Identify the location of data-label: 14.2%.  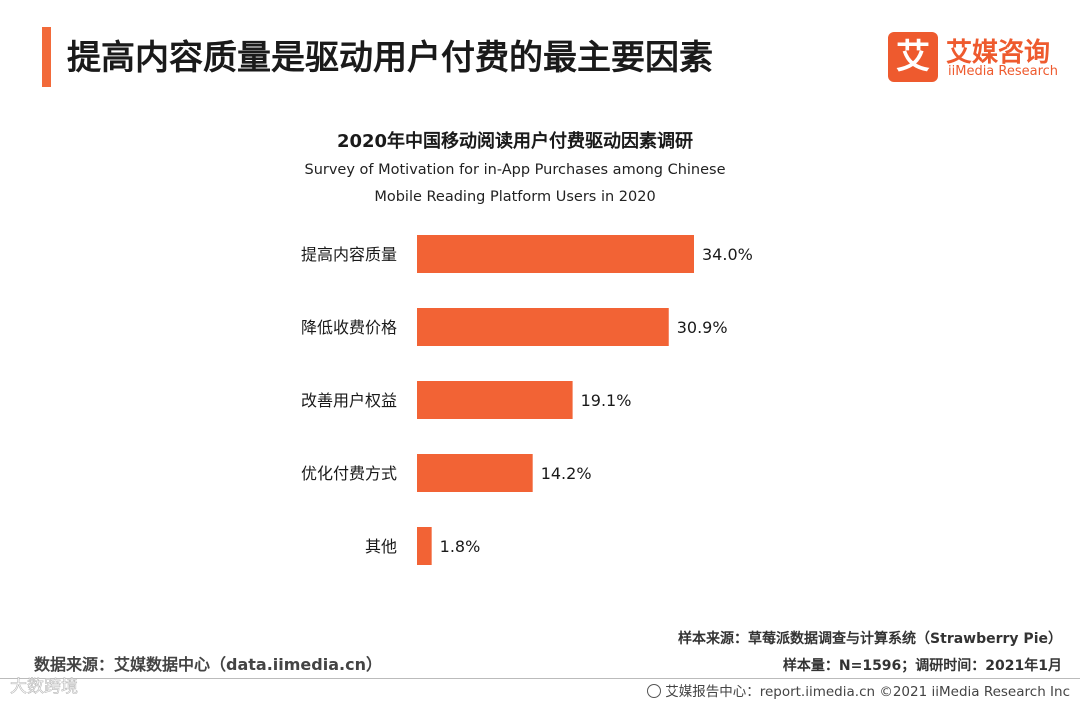
(566, 473).